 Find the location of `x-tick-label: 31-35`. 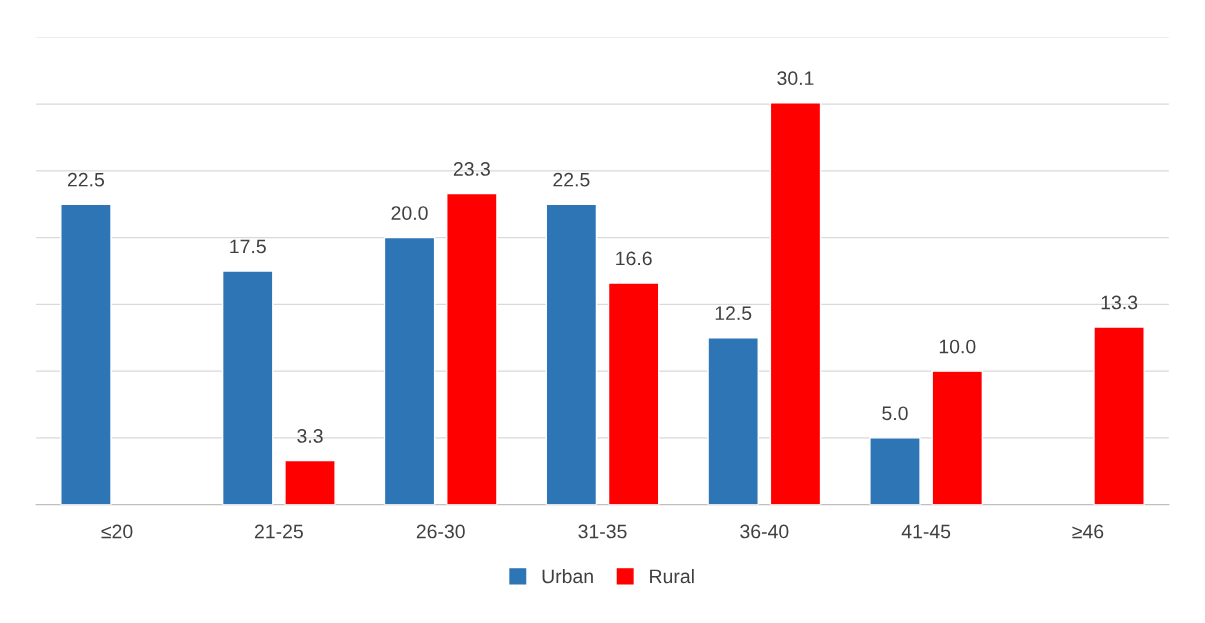

x-tick-label: 31-35 is located at coordinates (602, 531).